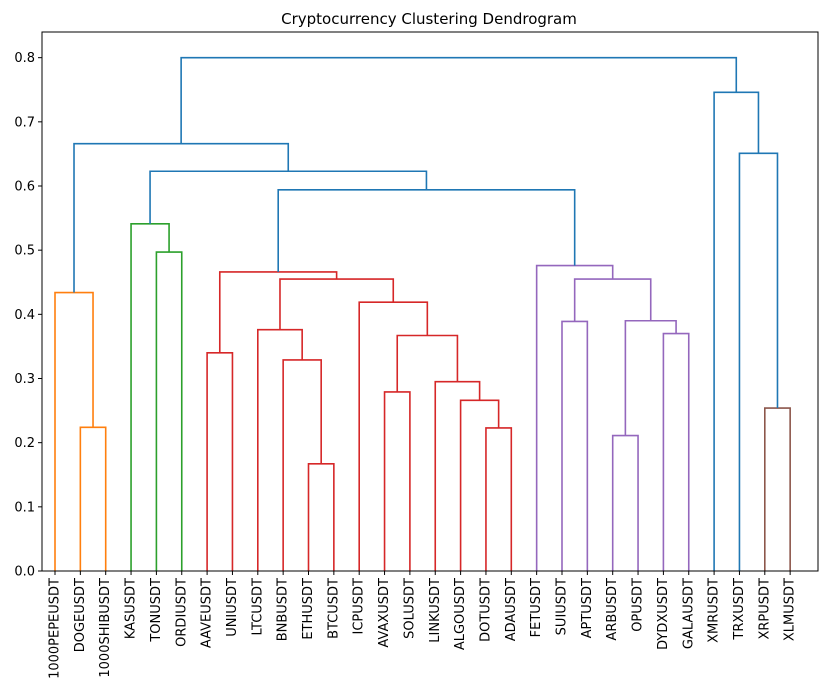 The image size is (826, 698). I want to click on leaf-label: AAVEUSDT, so click(207, 613).